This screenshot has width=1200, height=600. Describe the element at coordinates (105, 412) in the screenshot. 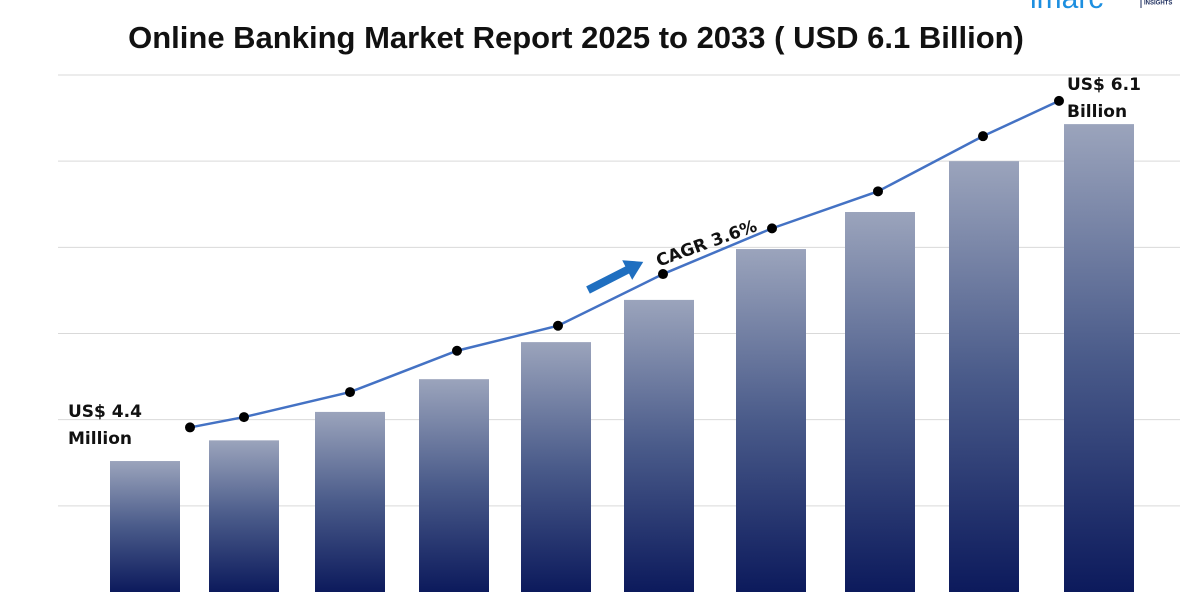

I see `start-label: US$ 4.4` at that location.